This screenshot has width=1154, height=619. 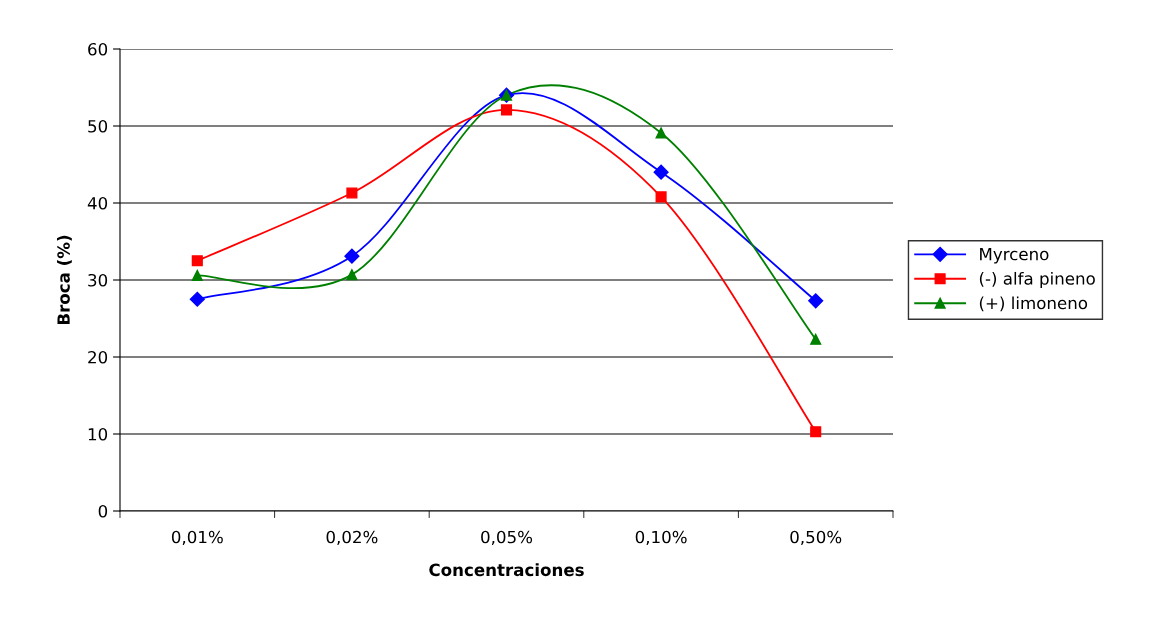 I want to click on y-tick-label: 10, so click(x=98, y=434).